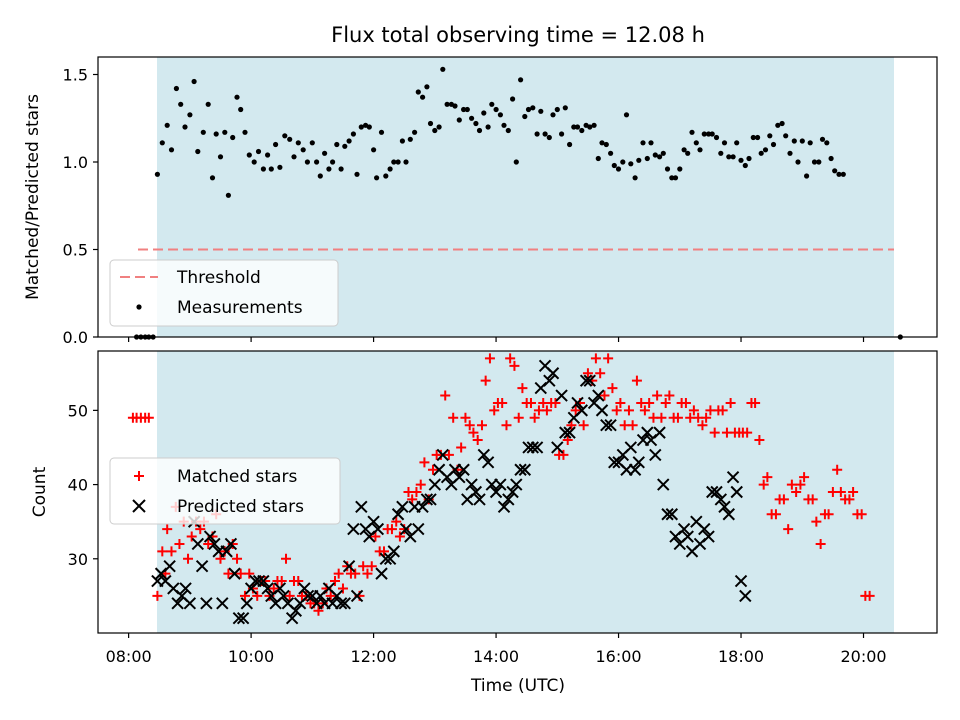 The height and width of the screenshot is (720, 960). I want to click on bottom-y-tick-label: 50, so click(78, 410).